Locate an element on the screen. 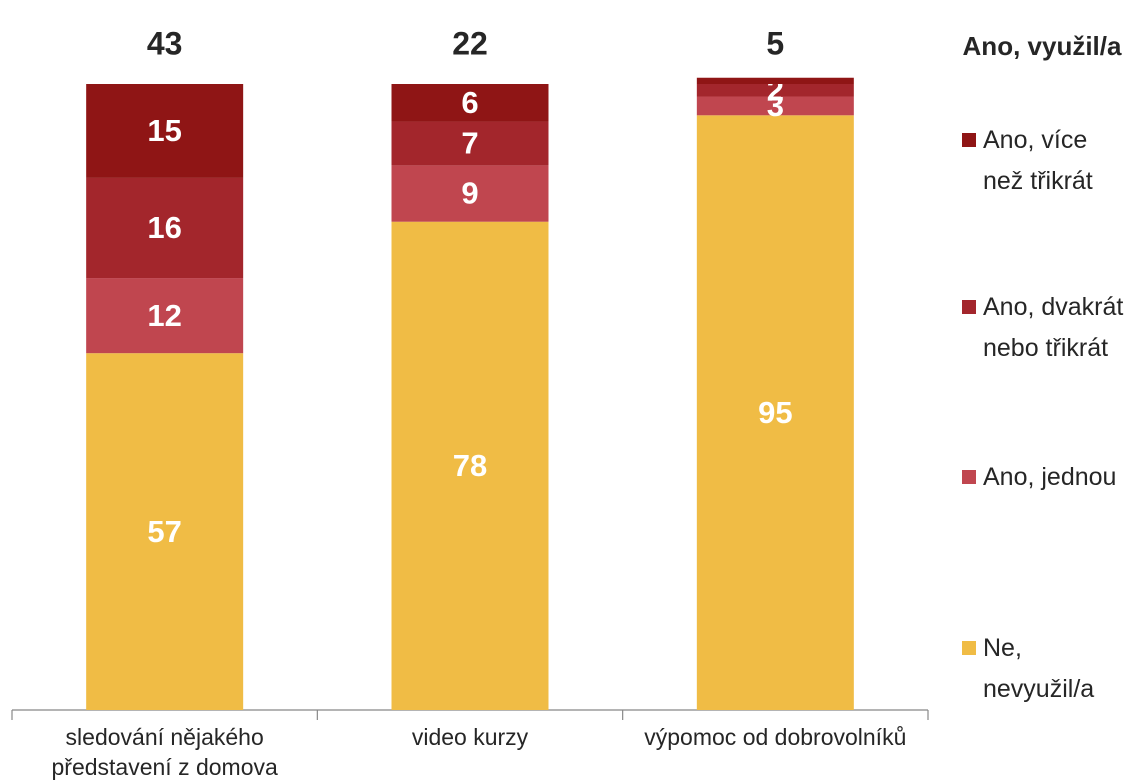  data-label: 95 is located at coordinates (775, 412).